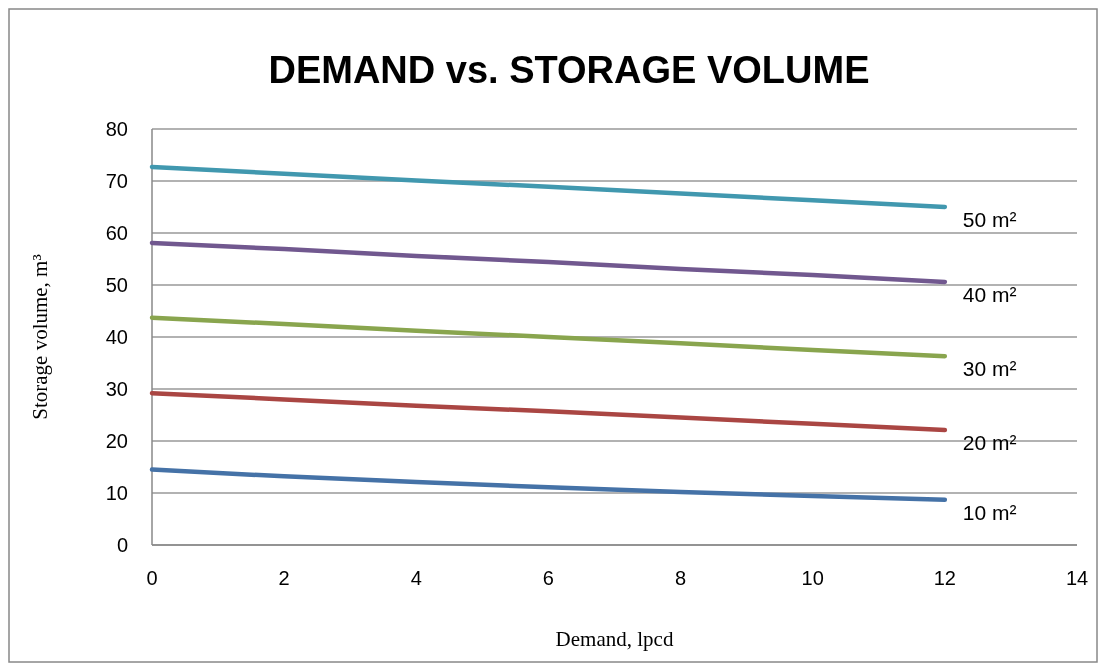  What do you see at coordinates (284, 578) in the screenshot?
I see `x-tick-label: 2` at bounding box center [284, 578].